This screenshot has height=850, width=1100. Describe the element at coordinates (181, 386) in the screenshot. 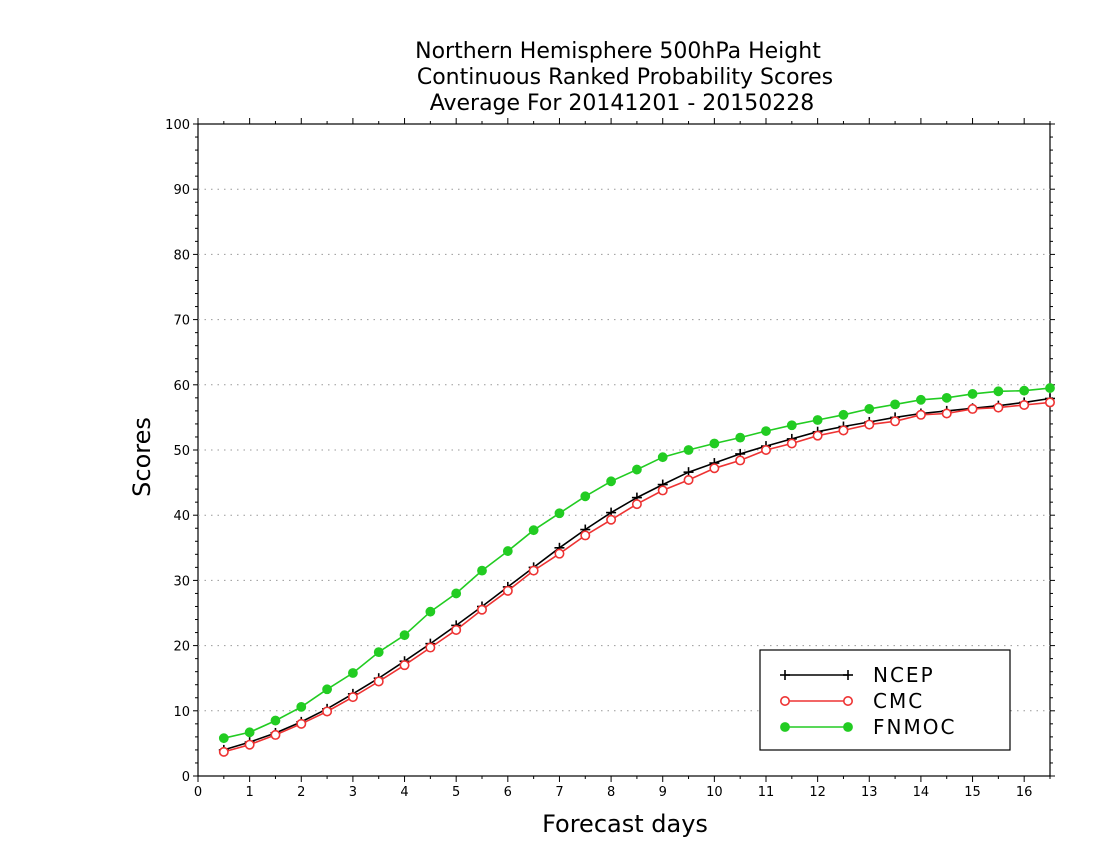

I see `y-tick-label-60: 60` at that location.